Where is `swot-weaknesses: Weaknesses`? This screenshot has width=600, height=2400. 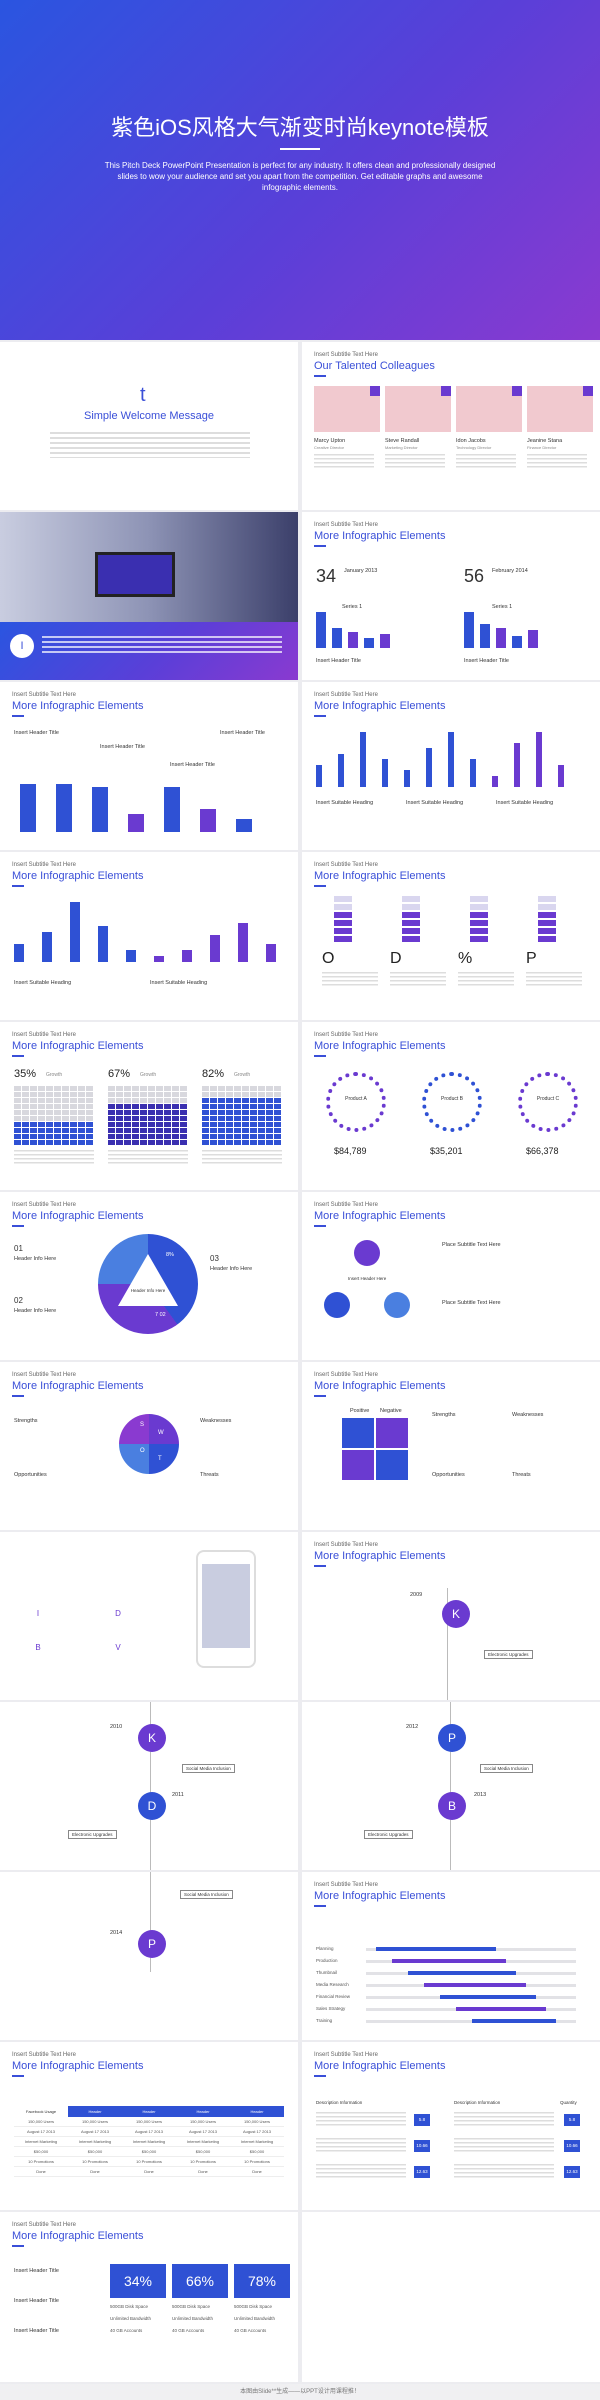 swot-weaknesses: Weaknesses is located at coordinates (528, 1415).